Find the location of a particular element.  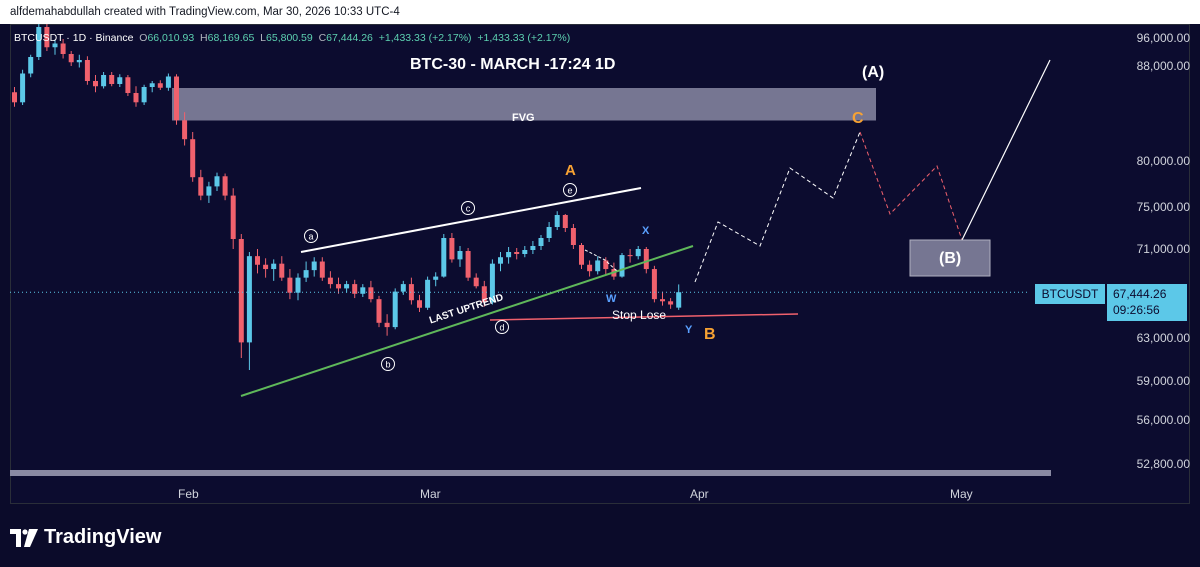

minor-dashed is located at coordinates (601, 261).